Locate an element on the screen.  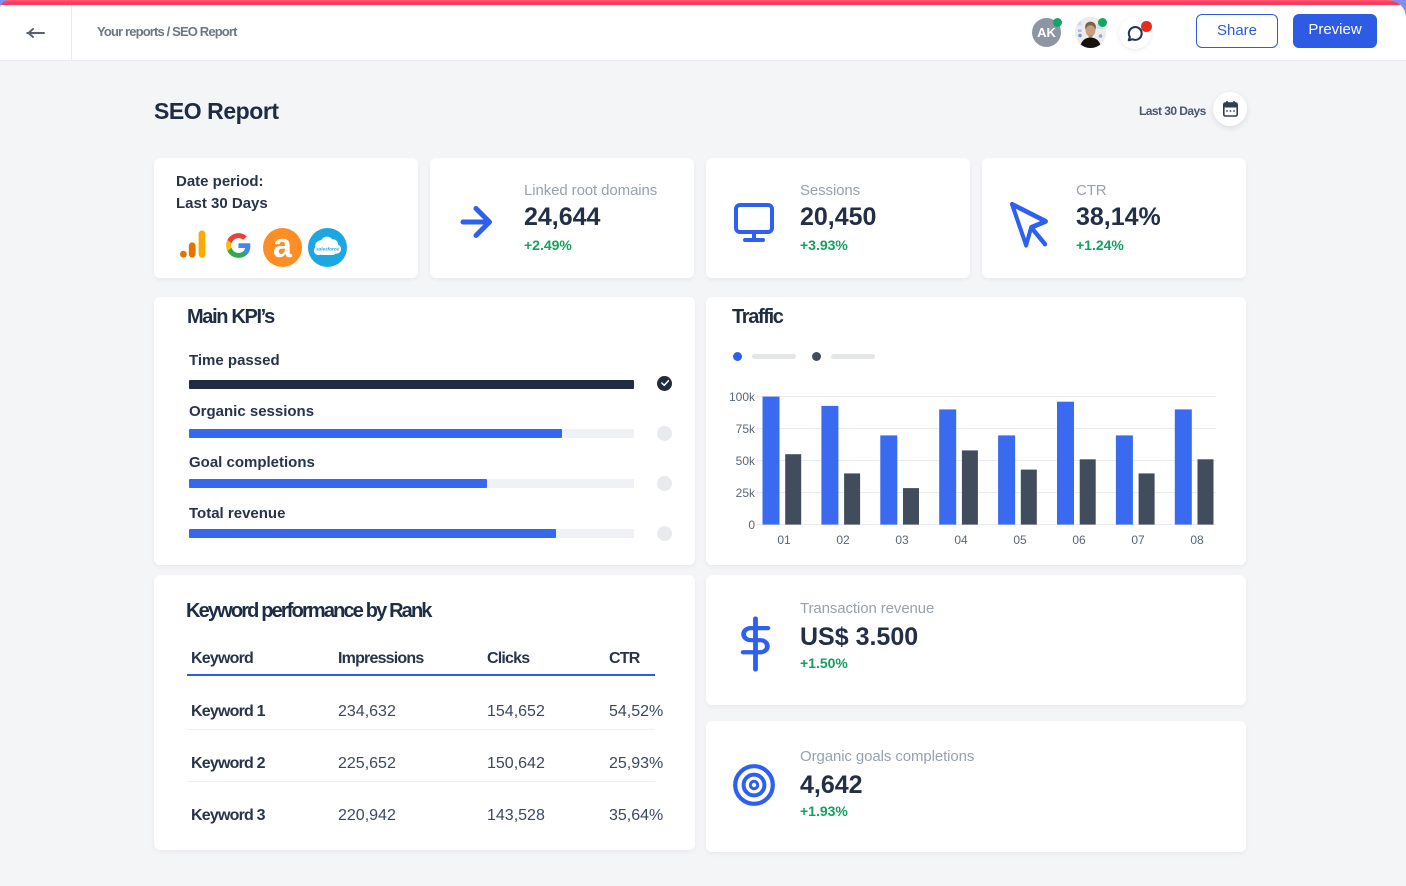
svg-text: 04 is located at coordinates (961, 540).